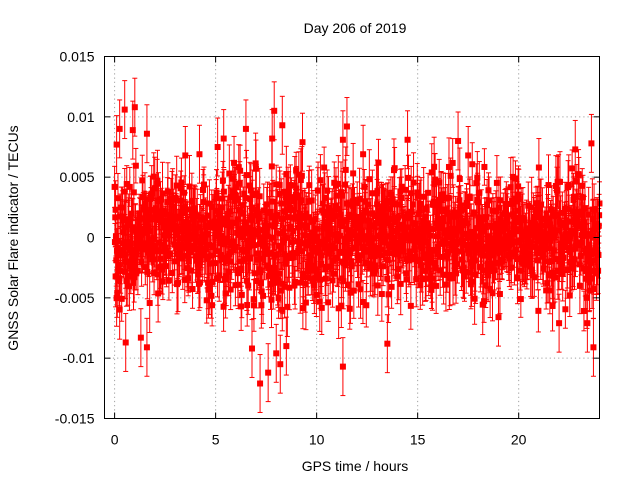 The image size is (640, 480). What do you see at coordinates (418, 440) in the screenshot?
I see `x-tick-label: 15` at bounding box center [418, 440].